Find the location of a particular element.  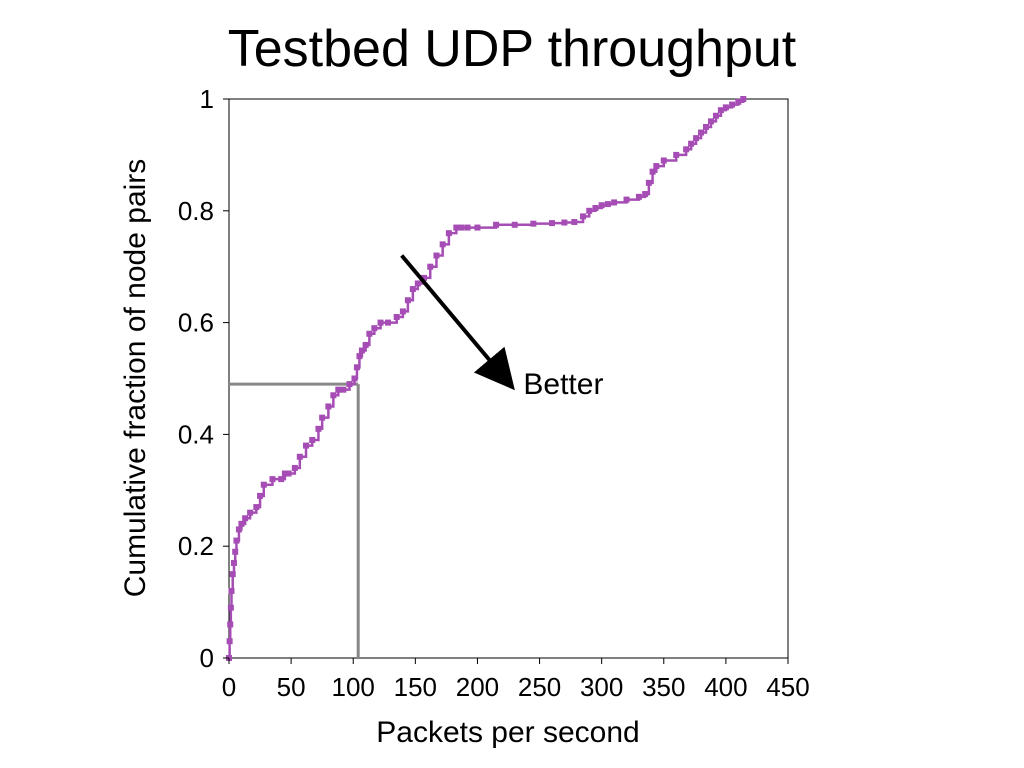

annotation: Better is located at coordinates (501, 327).